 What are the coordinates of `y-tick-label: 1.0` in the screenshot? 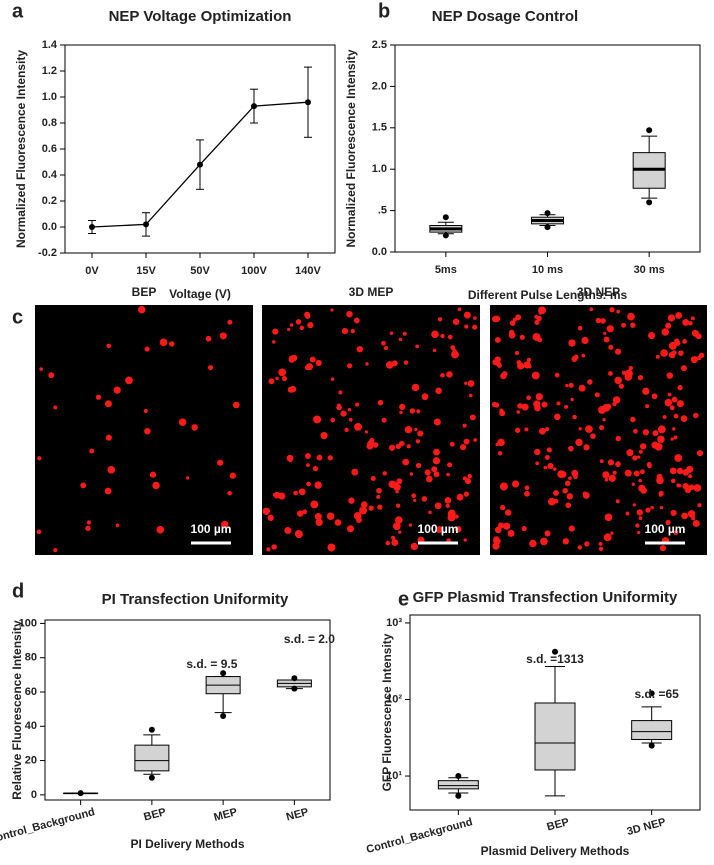 It's located at (49, 97).